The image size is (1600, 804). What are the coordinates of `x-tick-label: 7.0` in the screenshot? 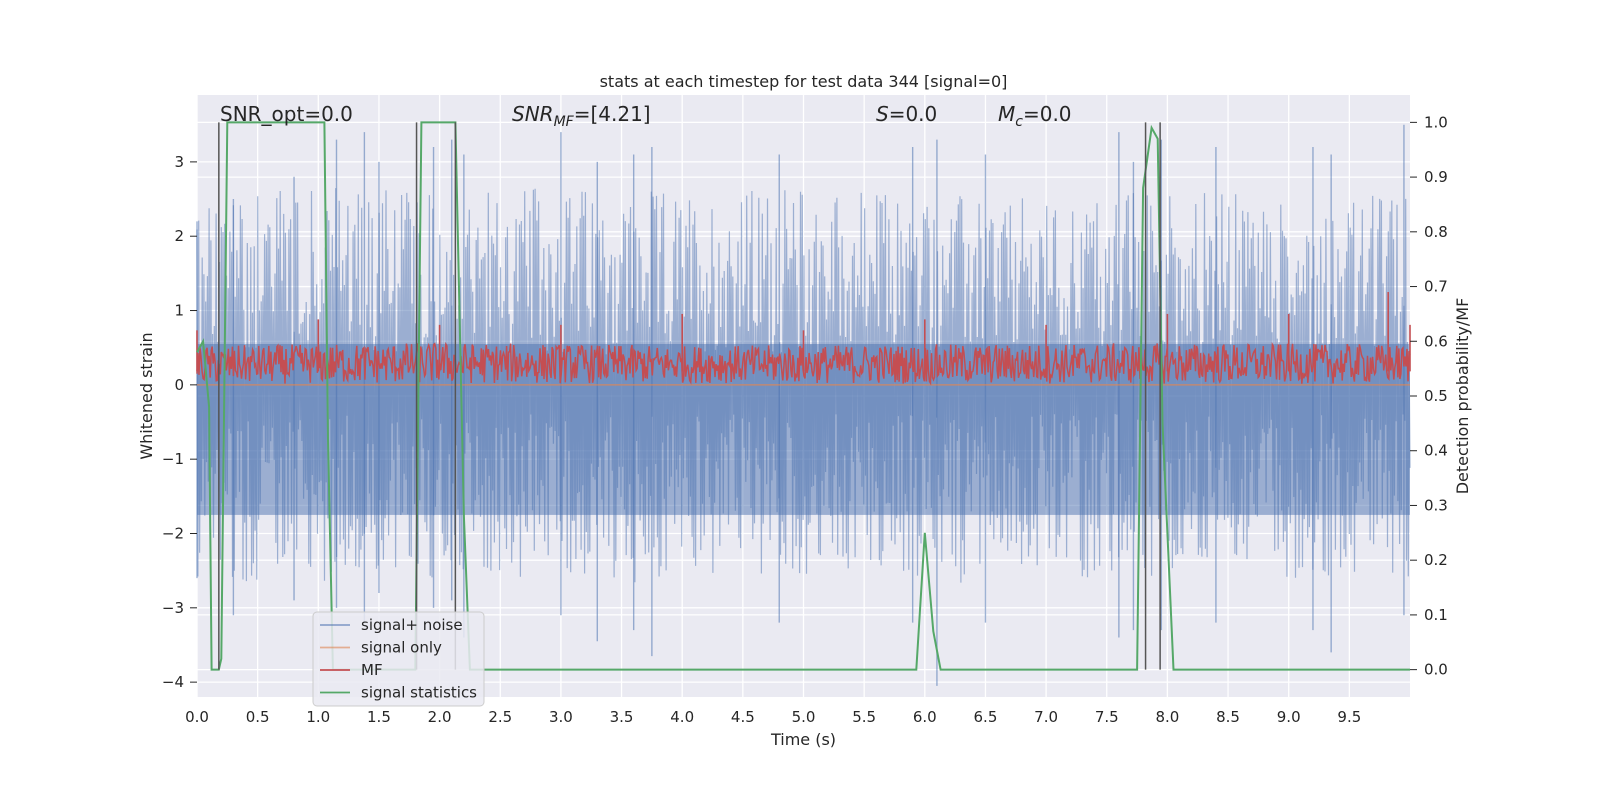 It's located at (1046, 717).